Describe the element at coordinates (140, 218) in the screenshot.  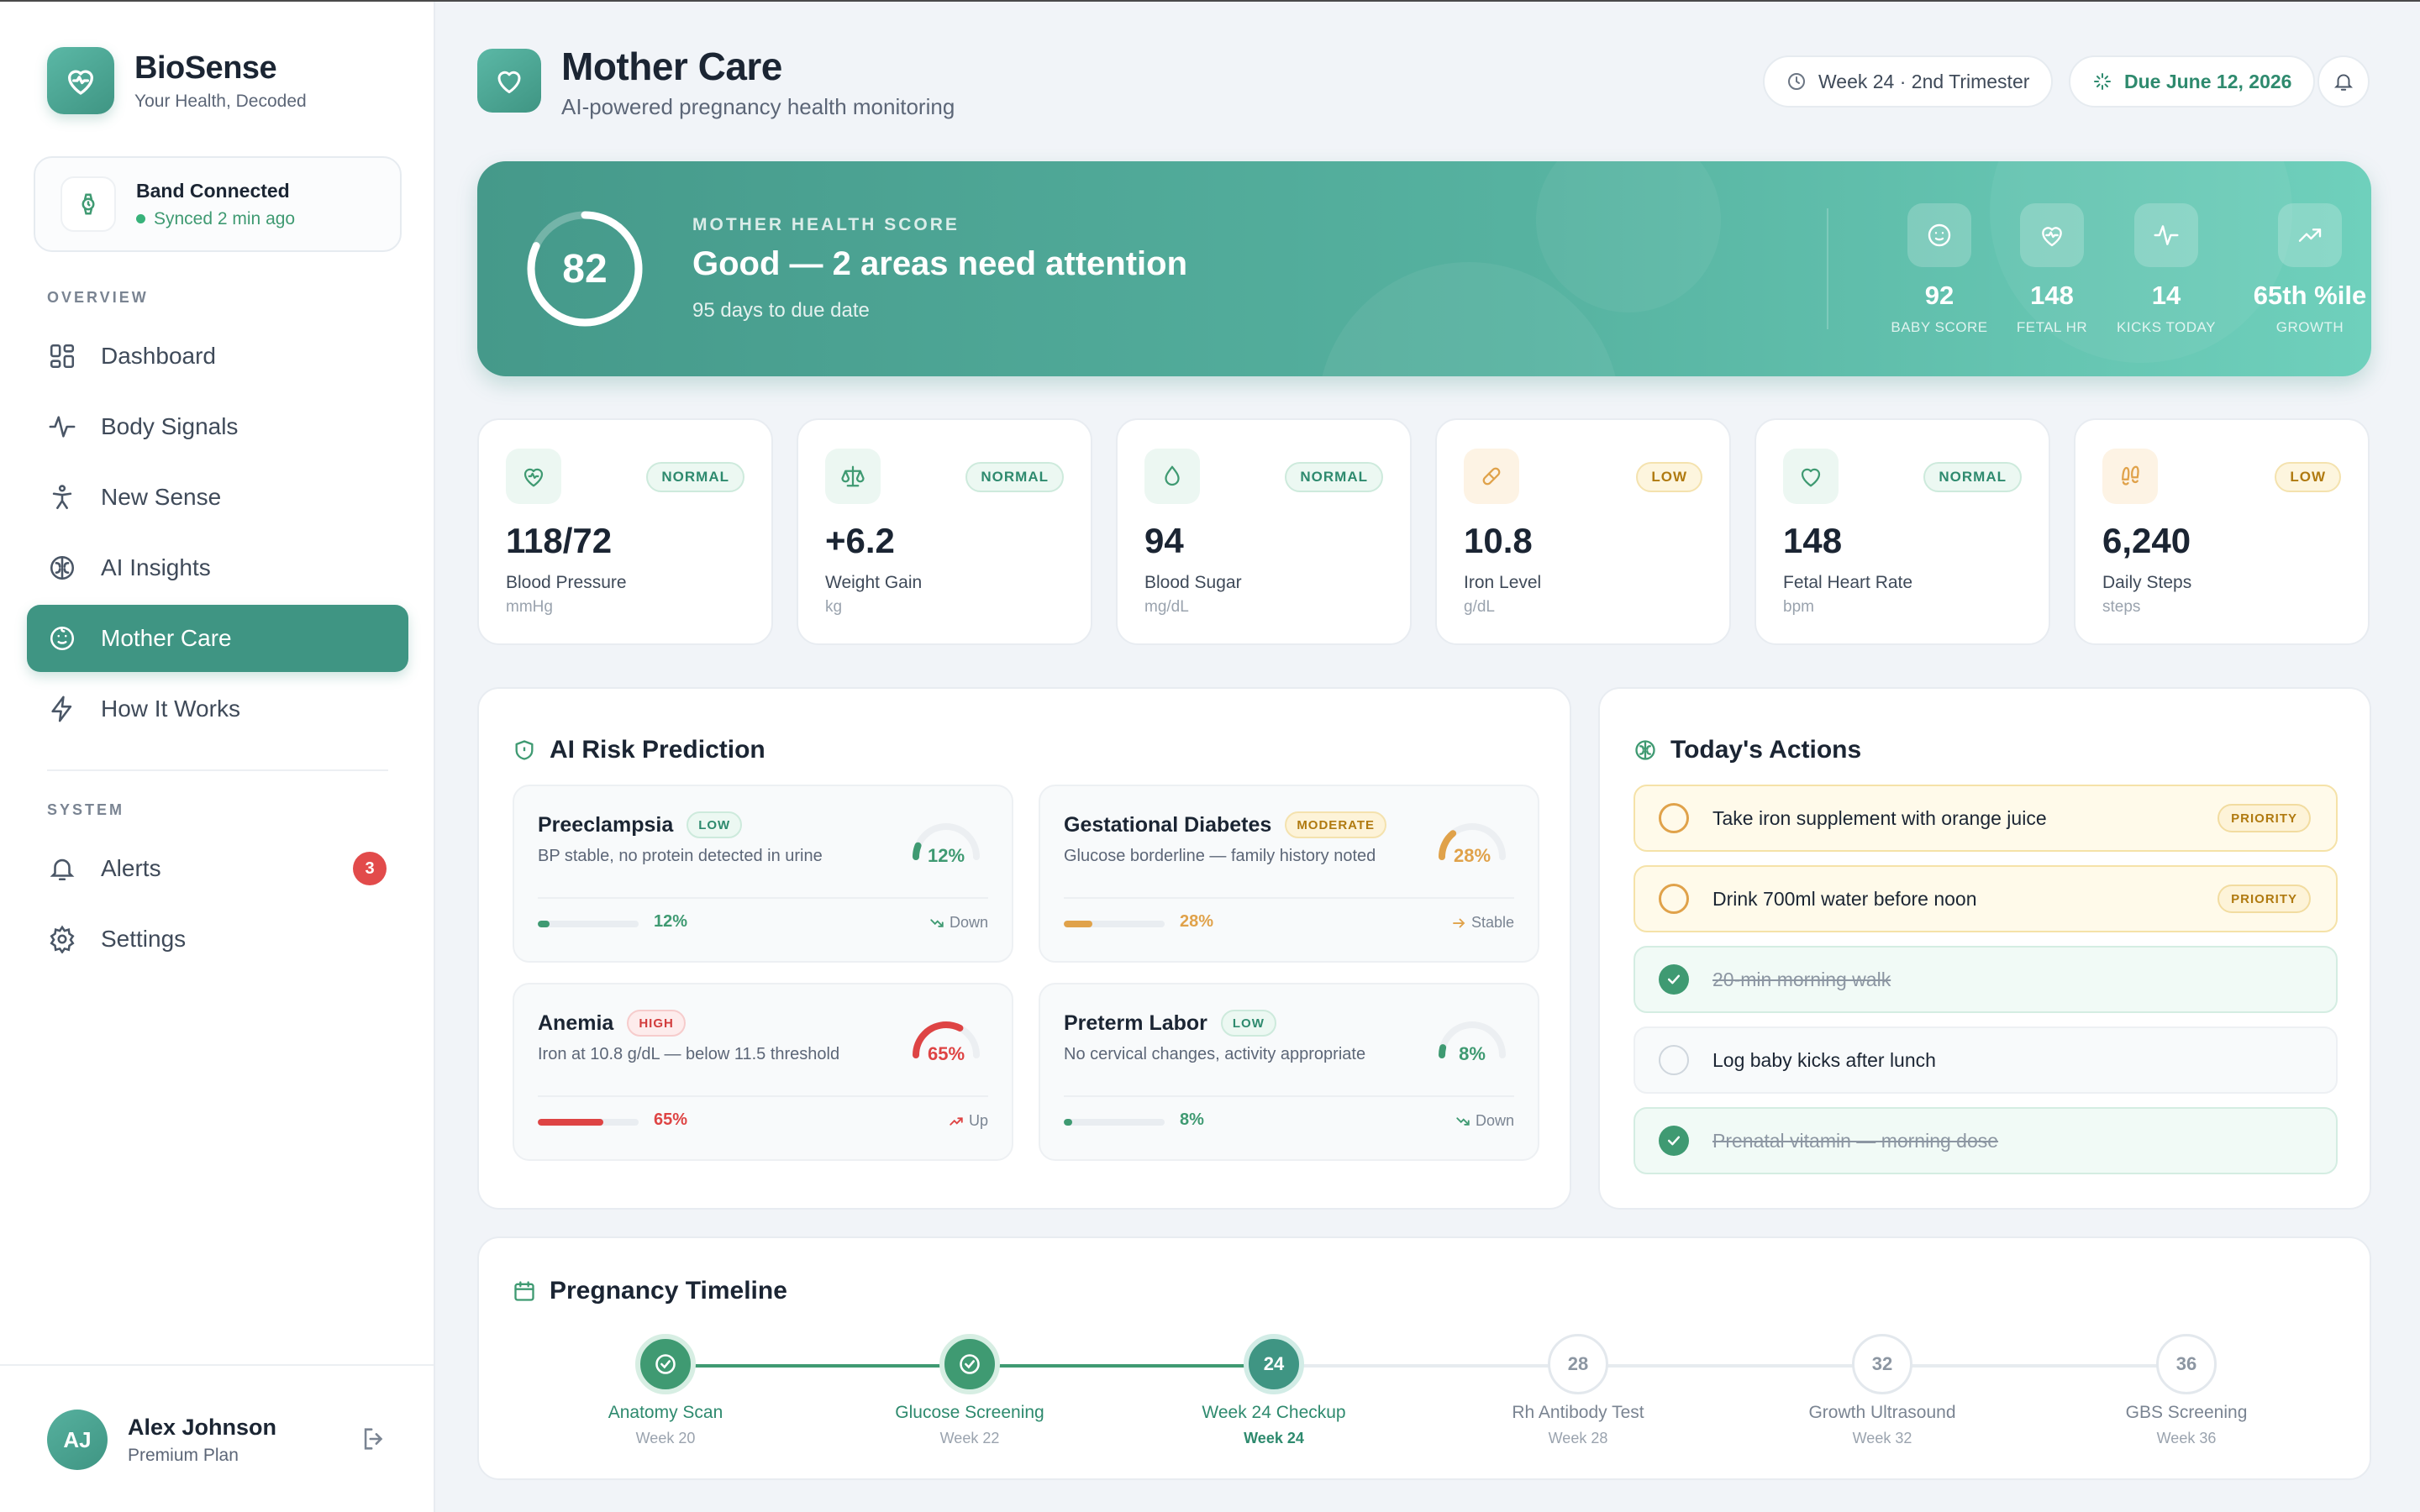
I see `status-dot` at that location.